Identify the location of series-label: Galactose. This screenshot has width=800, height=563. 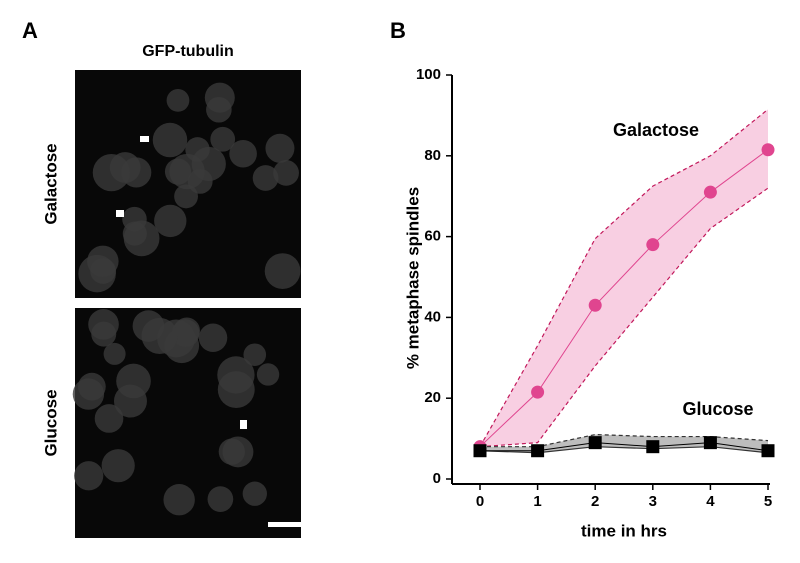
(656, 130).